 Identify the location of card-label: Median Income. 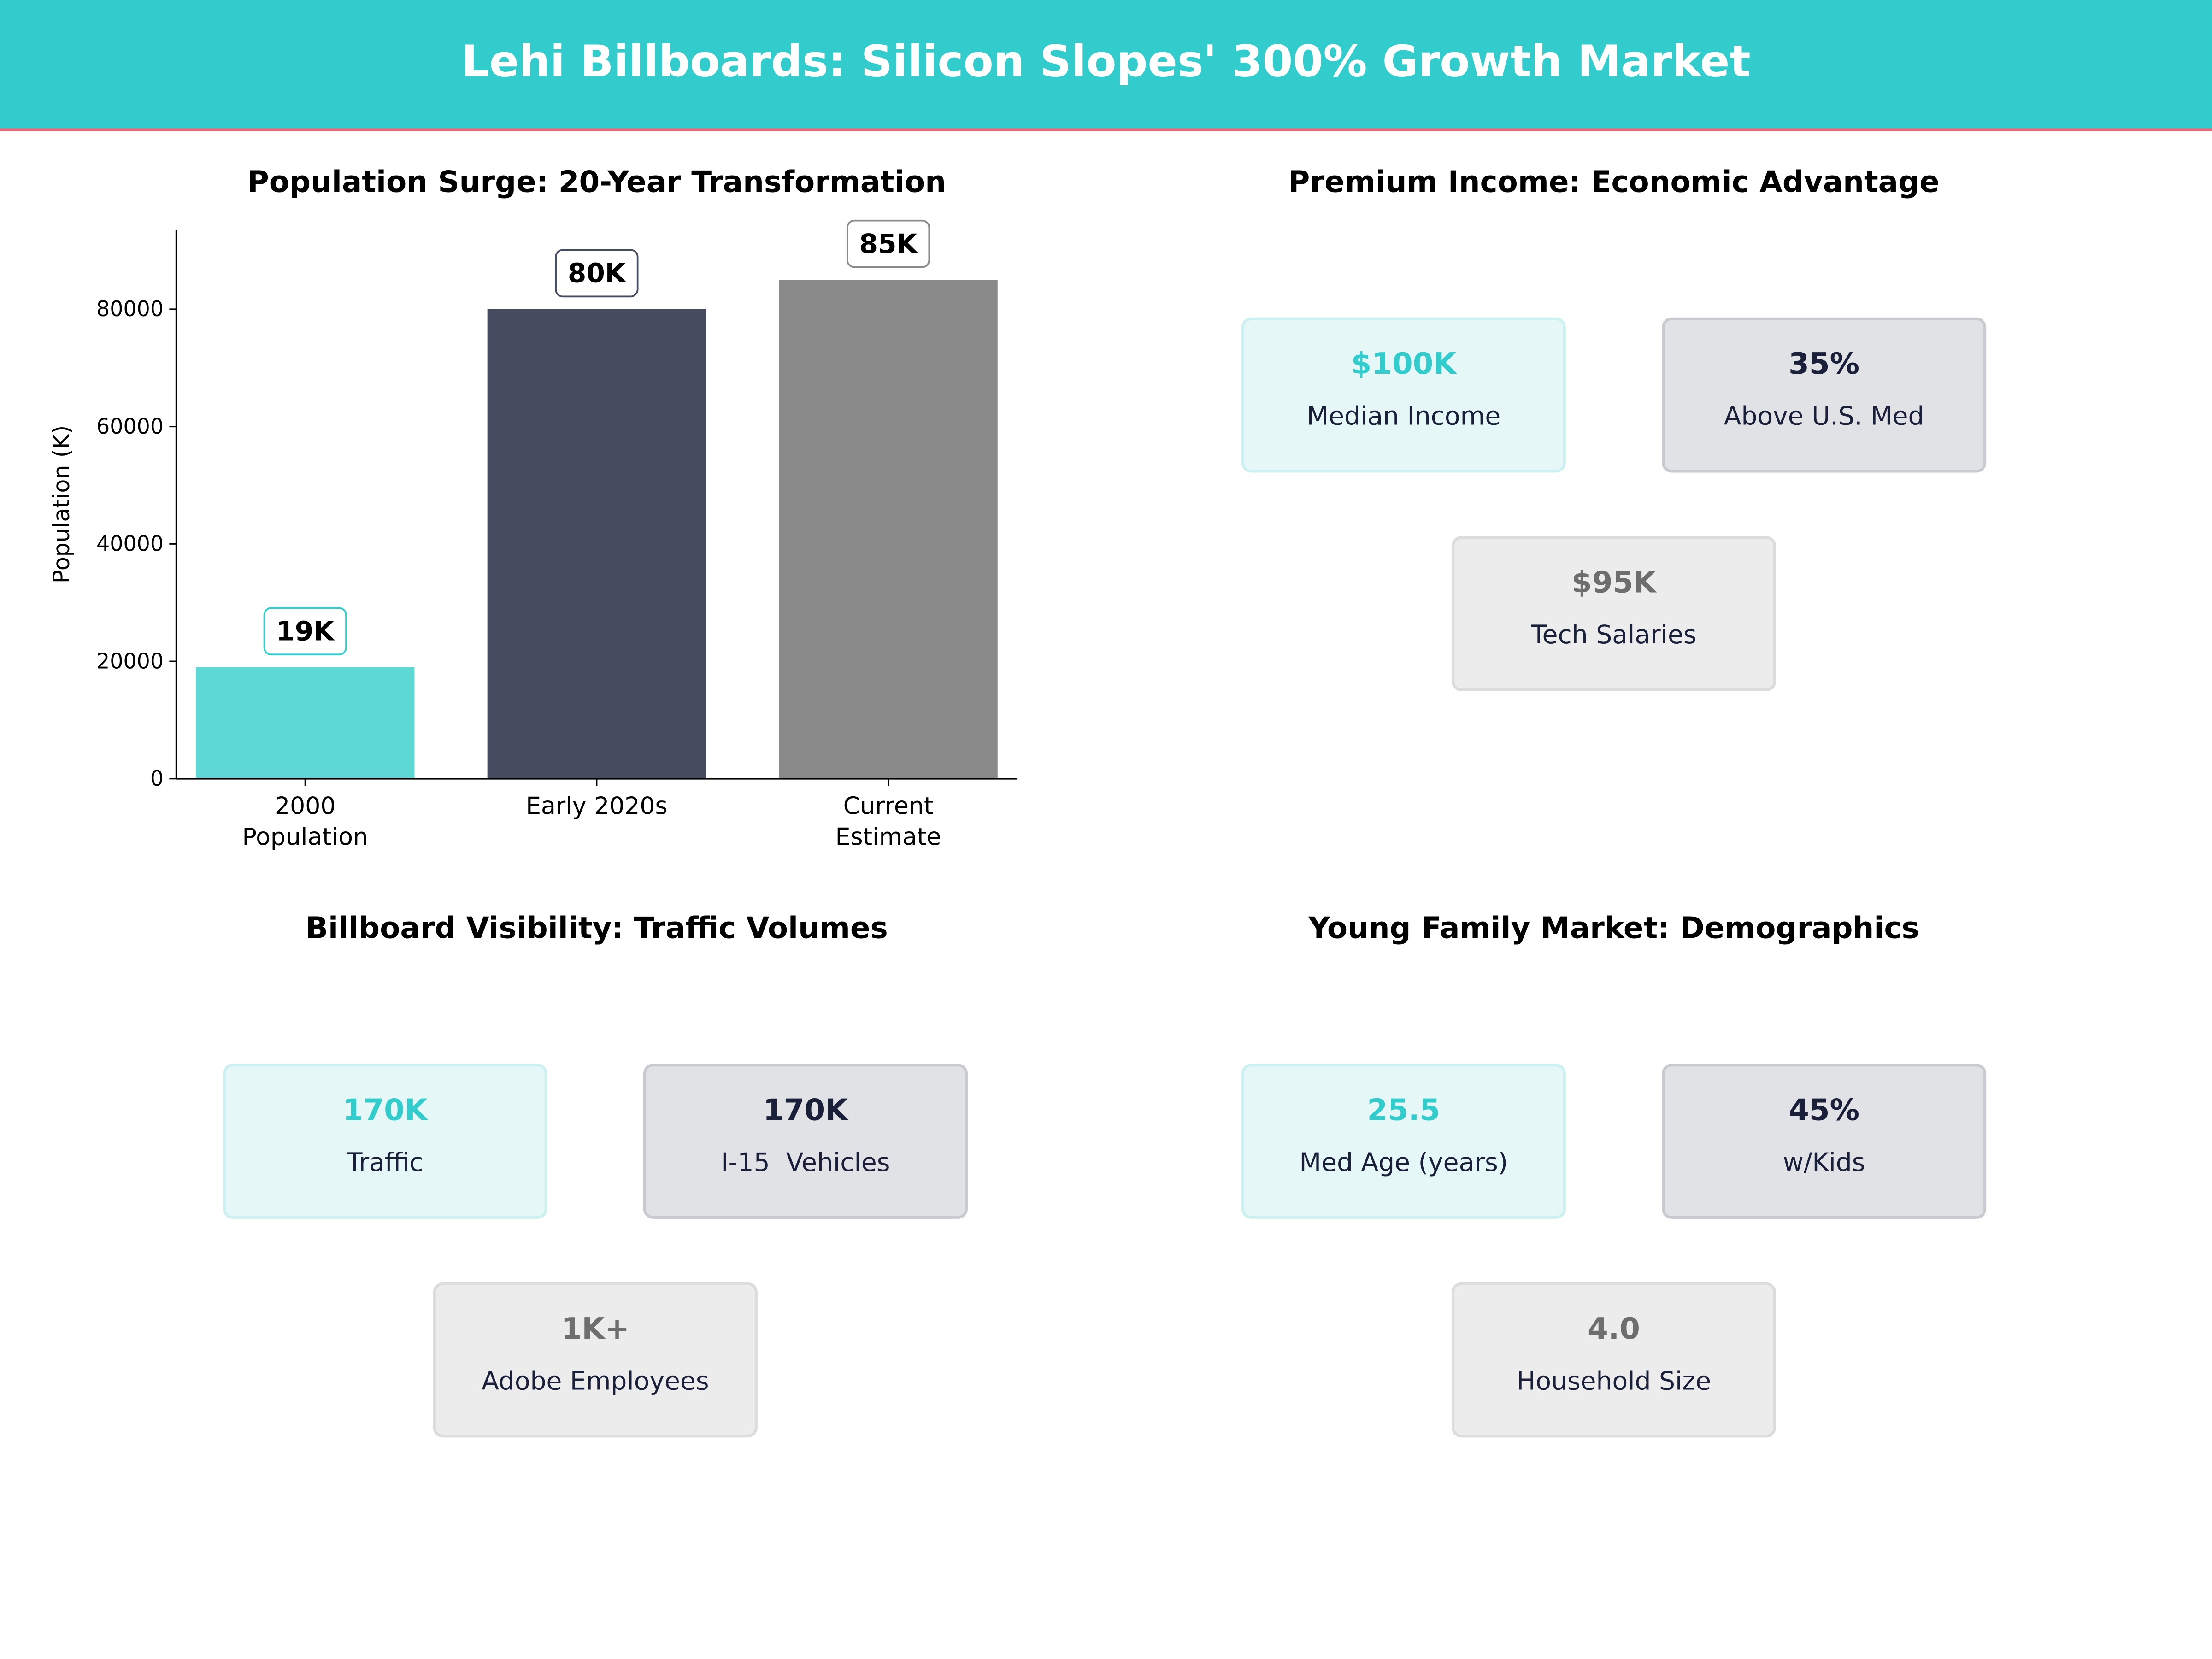
(1403, 417).